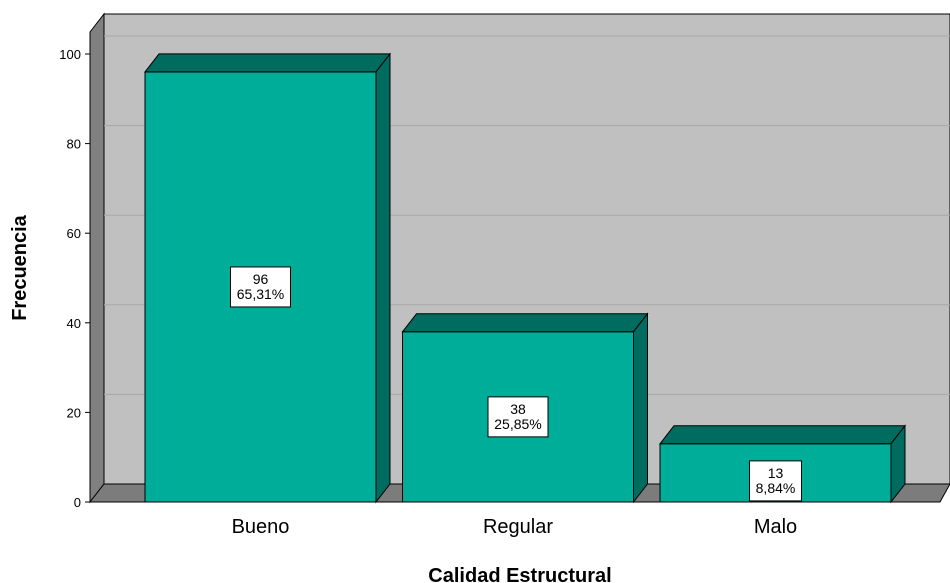  Describe the element at coordinates (70, 54) in the screenshot. I see `y-tick-label: 100` at that location.